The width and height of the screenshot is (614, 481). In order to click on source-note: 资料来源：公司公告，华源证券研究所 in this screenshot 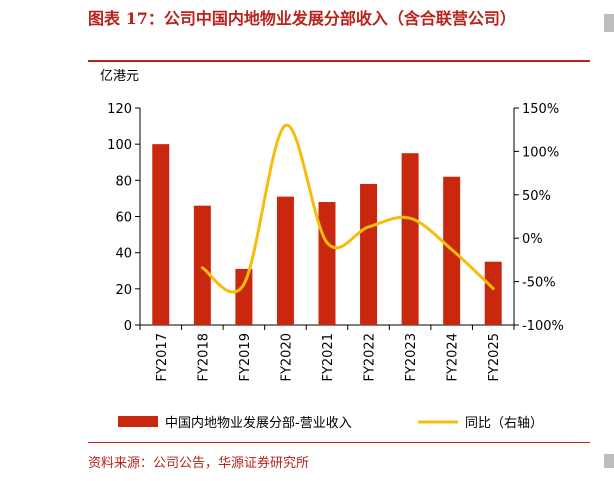, I will do `click(199, 463)`.